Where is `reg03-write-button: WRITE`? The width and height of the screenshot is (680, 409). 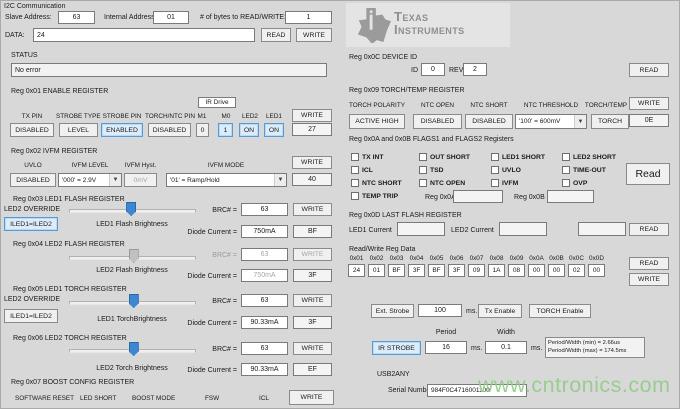
reg03-write-button: WRITE is located at coordinates (312, 209).